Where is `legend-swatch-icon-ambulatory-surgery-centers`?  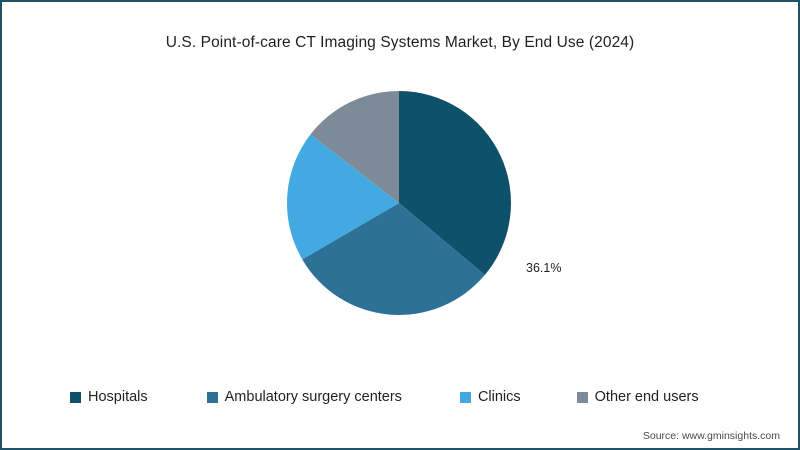
legend-swatch-icon-ambulatory-surgery-centers is located at coordinates (212, 397).